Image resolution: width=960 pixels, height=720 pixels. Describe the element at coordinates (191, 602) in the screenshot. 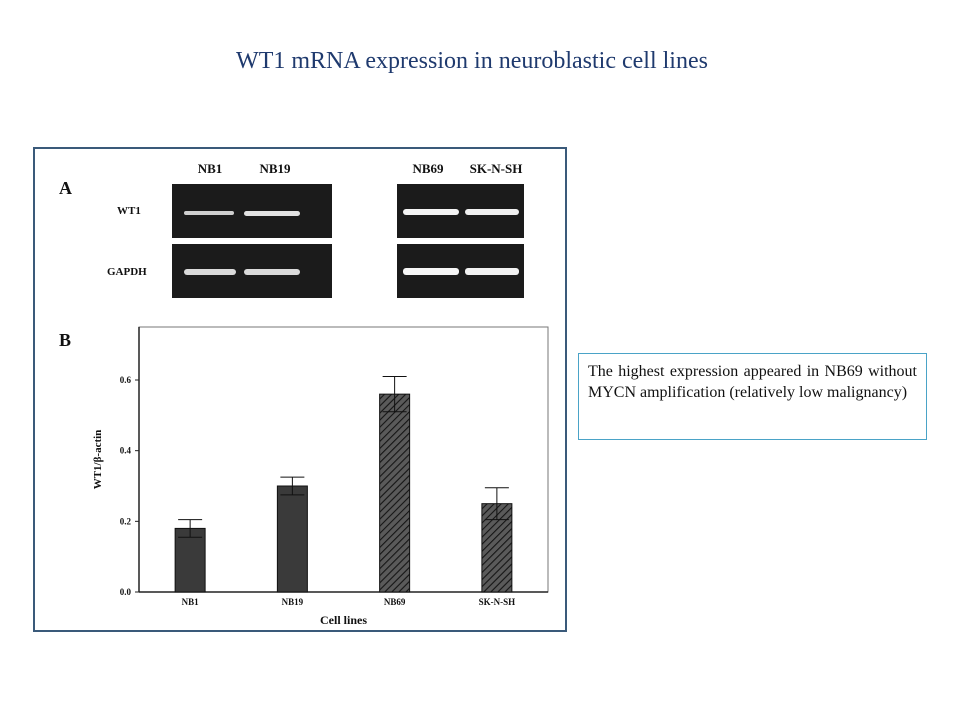

I see `x-tick-label-nb1: NB1` at that location.